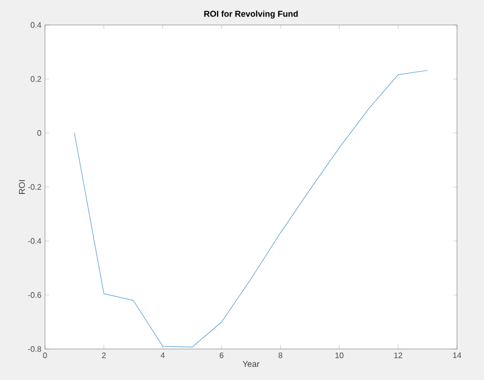 Image resolution: width=484 pixels, height=380 pixels. Describe the element at coordinates (251, 364) in the screenshot. I see `x-axis-title: Year` at that location.